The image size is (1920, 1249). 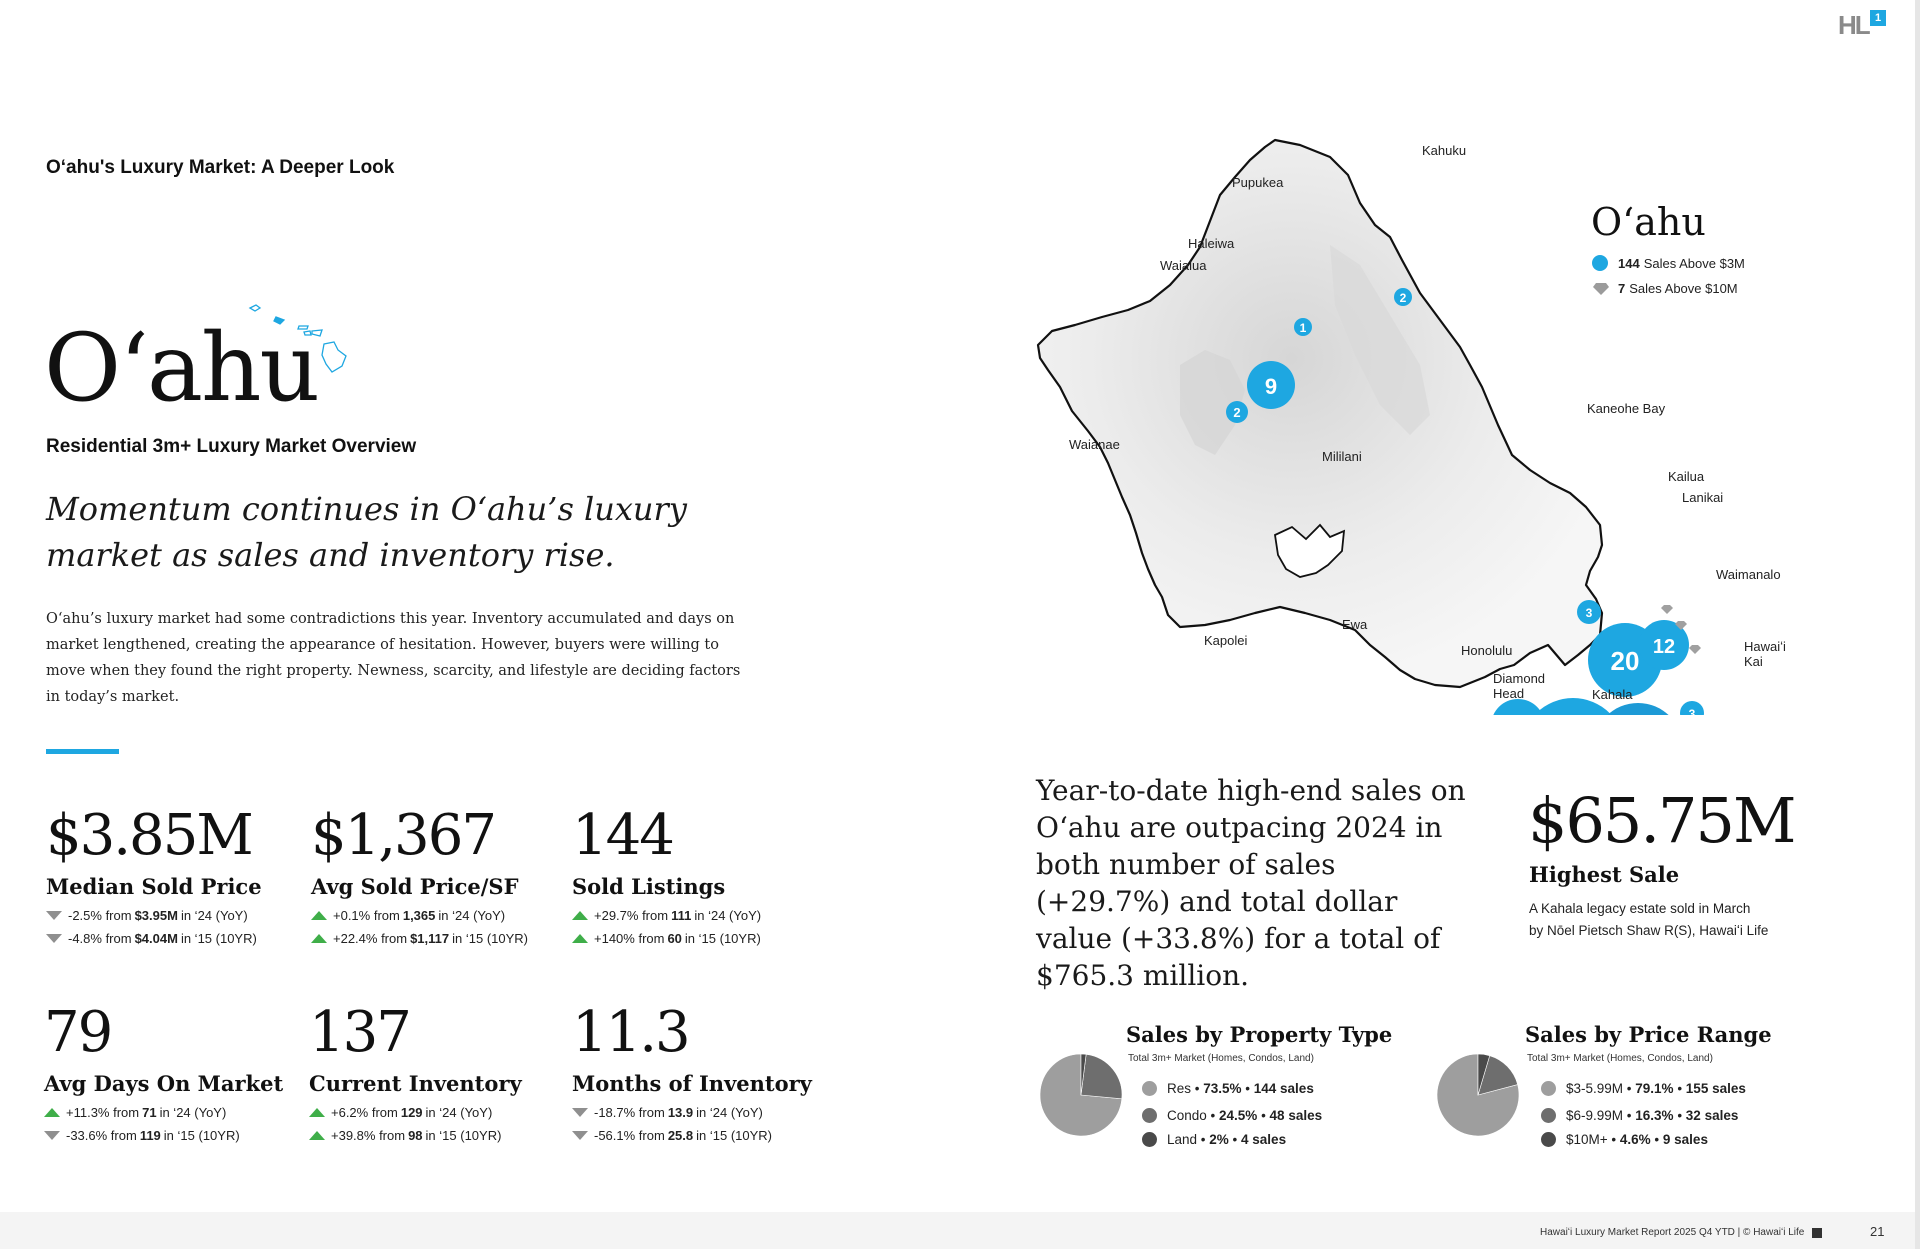 What do you see at coordinates (415, 1083) in the screenshot?
I see `stat-label: Current Inventory` at bounding box center [415, 1083].